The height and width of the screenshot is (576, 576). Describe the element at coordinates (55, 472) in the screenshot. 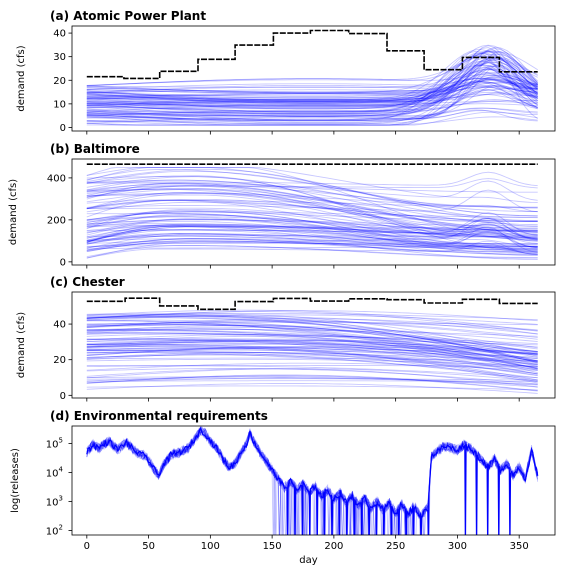

I see `y-tick-label: 10⁴` at that location.